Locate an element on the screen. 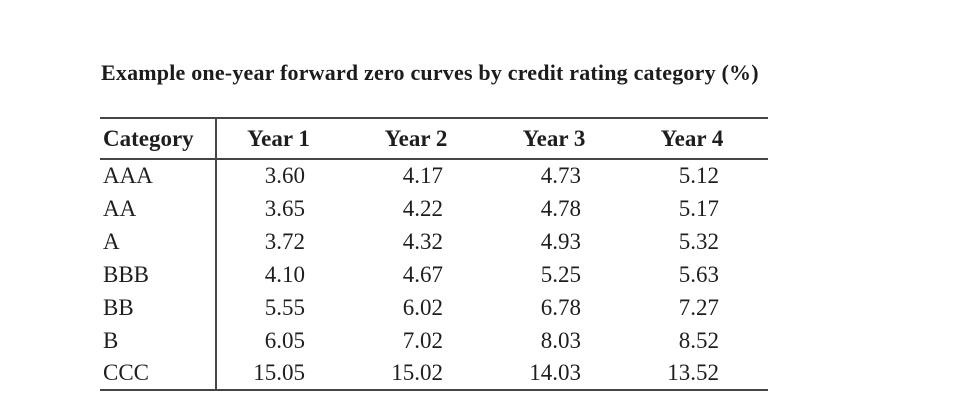 Image resolution: width=965 pixels, height=414 pixels. column-header-year-2: Year 2 is located at coordinates (423, 139).